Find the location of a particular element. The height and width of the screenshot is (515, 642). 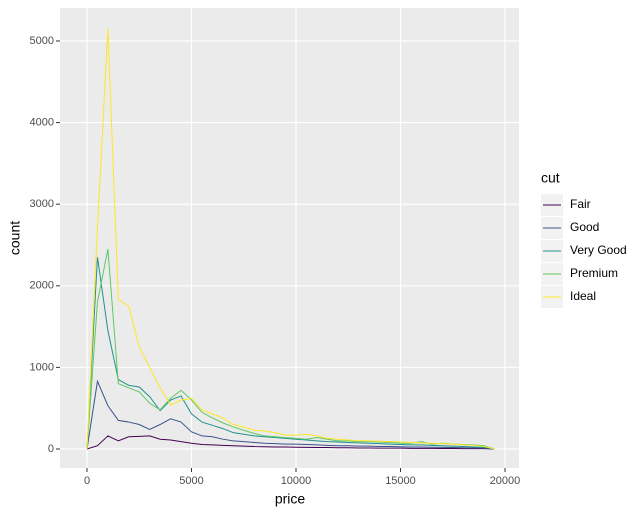

x-tick-label: 15000 is located at coordinates (400, 481).